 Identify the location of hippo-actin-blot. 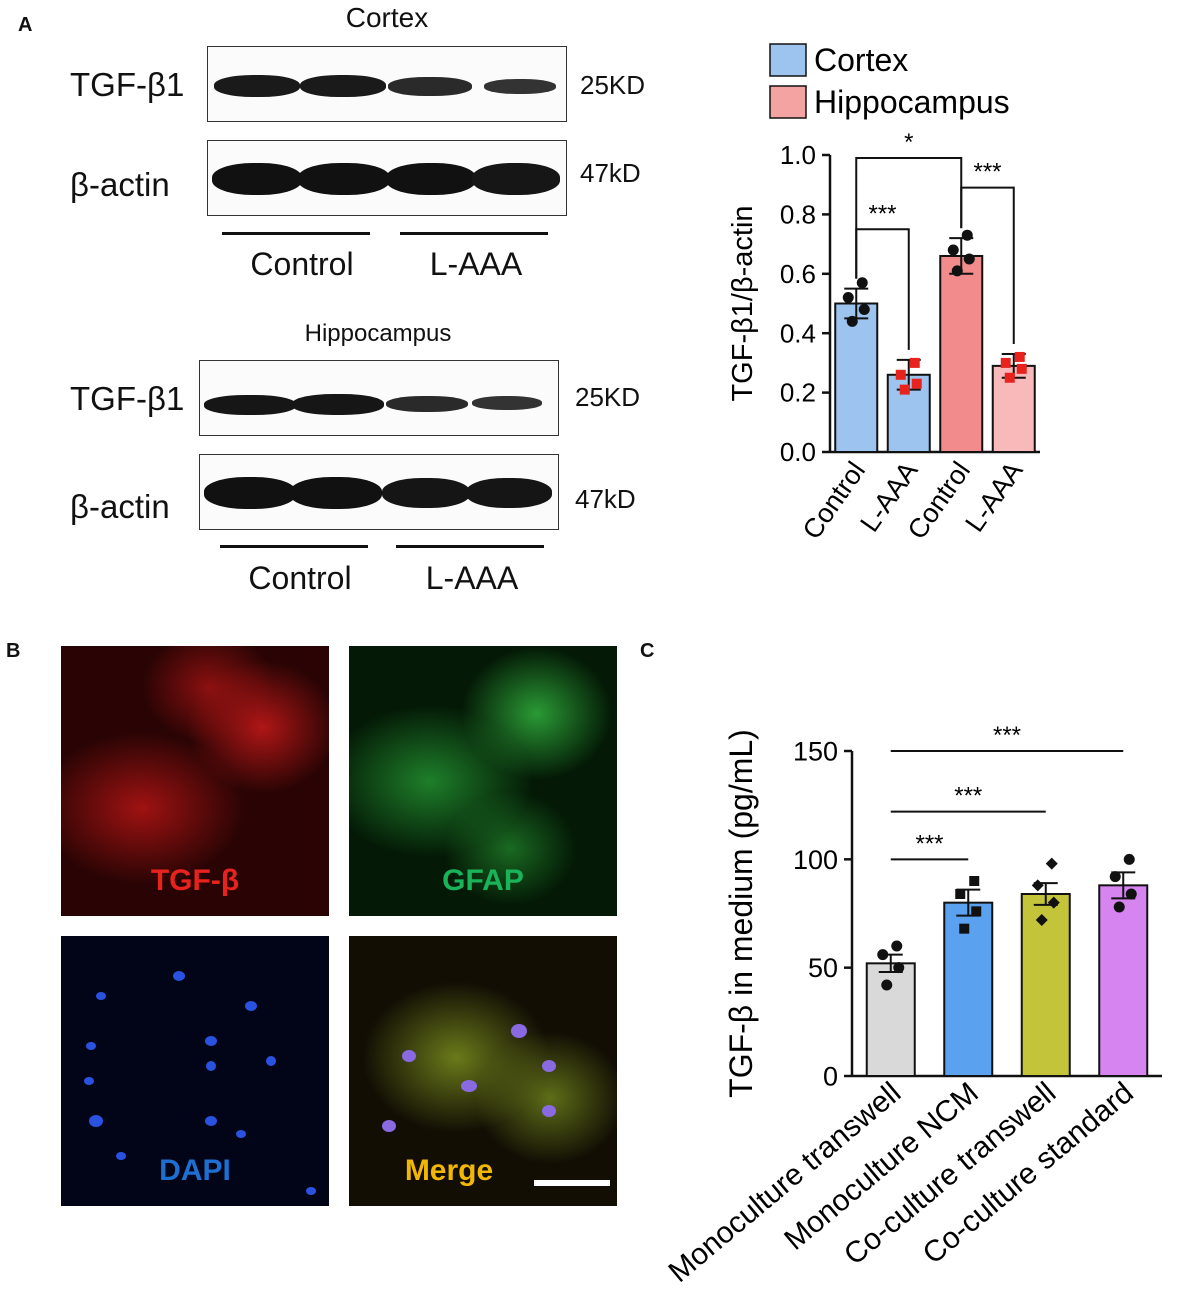
(379, 492).